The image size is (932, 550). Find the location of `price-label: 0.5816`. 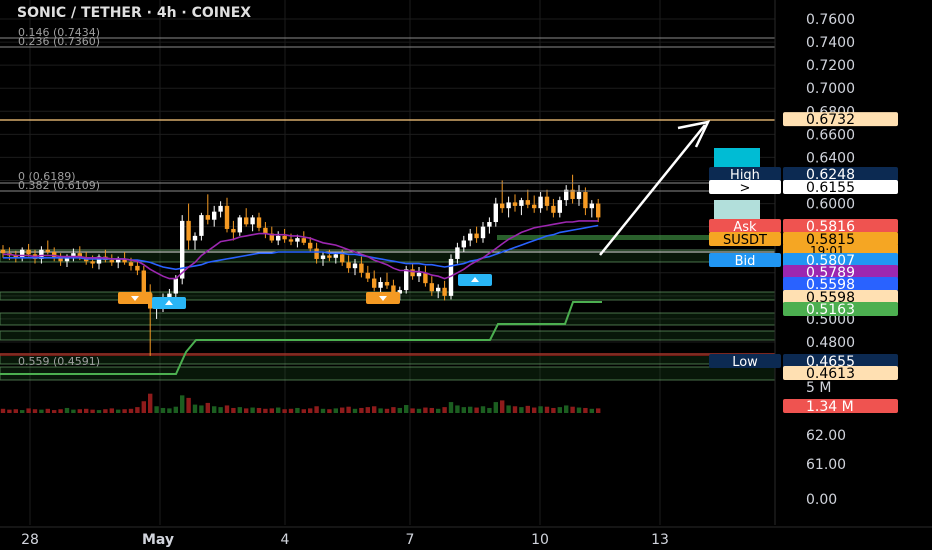

price-label: 0.5816 is located at coordinates (830, 227).